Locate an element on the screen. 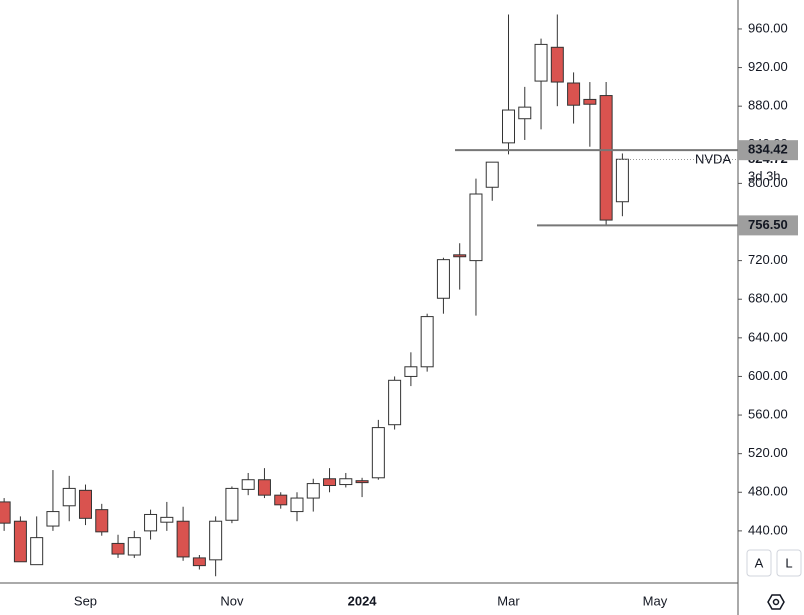  level-label: 756.50 is located at coordinates (768, 224).